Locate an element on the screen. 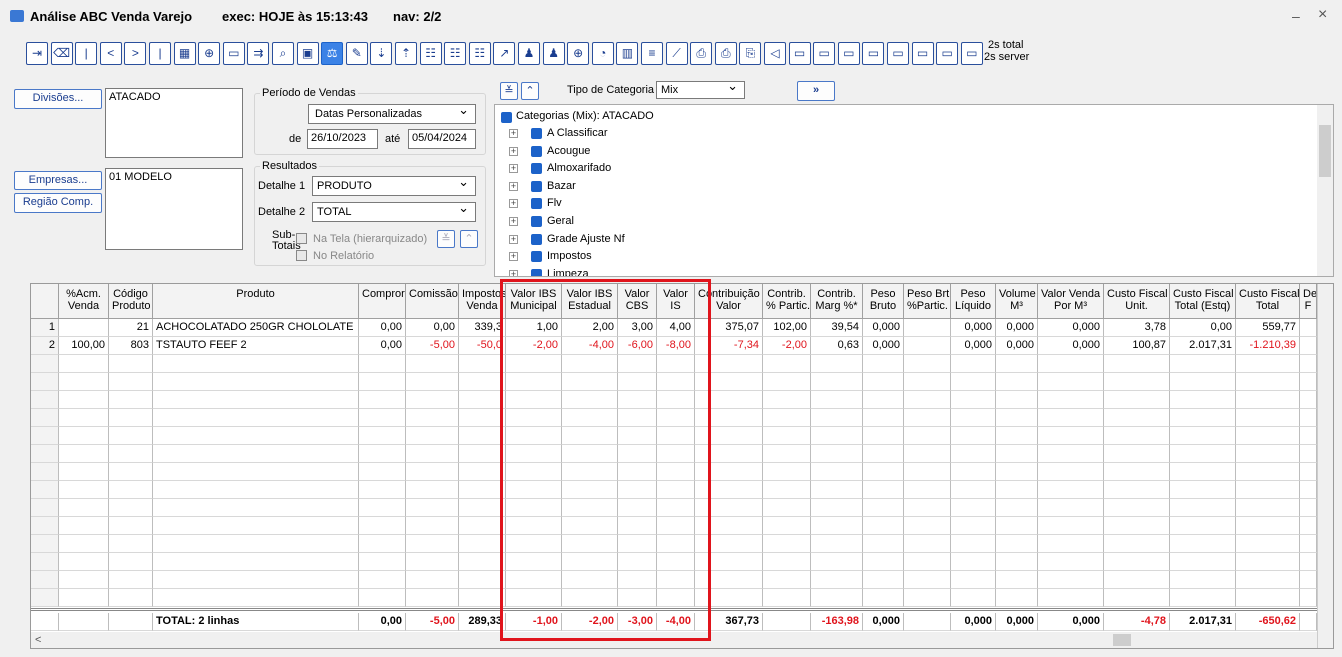 Image resolution: width=1342 pixels, height=657 pixels. grid-cell: TSTAUTO FEEF 2 is located at coordinates (256, 346).